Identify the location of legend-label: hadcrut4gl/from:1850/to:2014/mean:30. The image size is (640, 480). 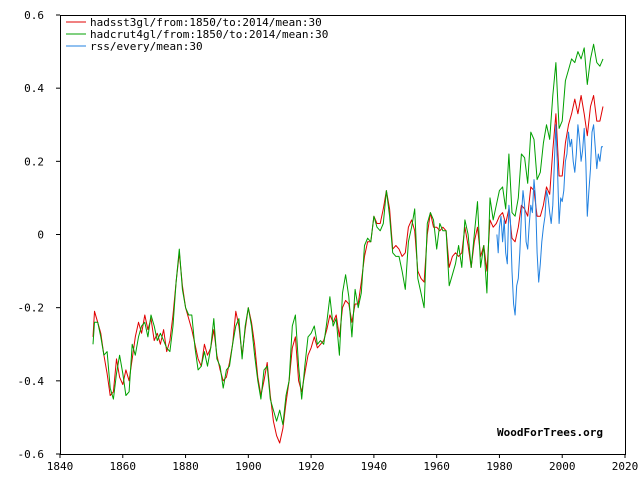
(209, 34).